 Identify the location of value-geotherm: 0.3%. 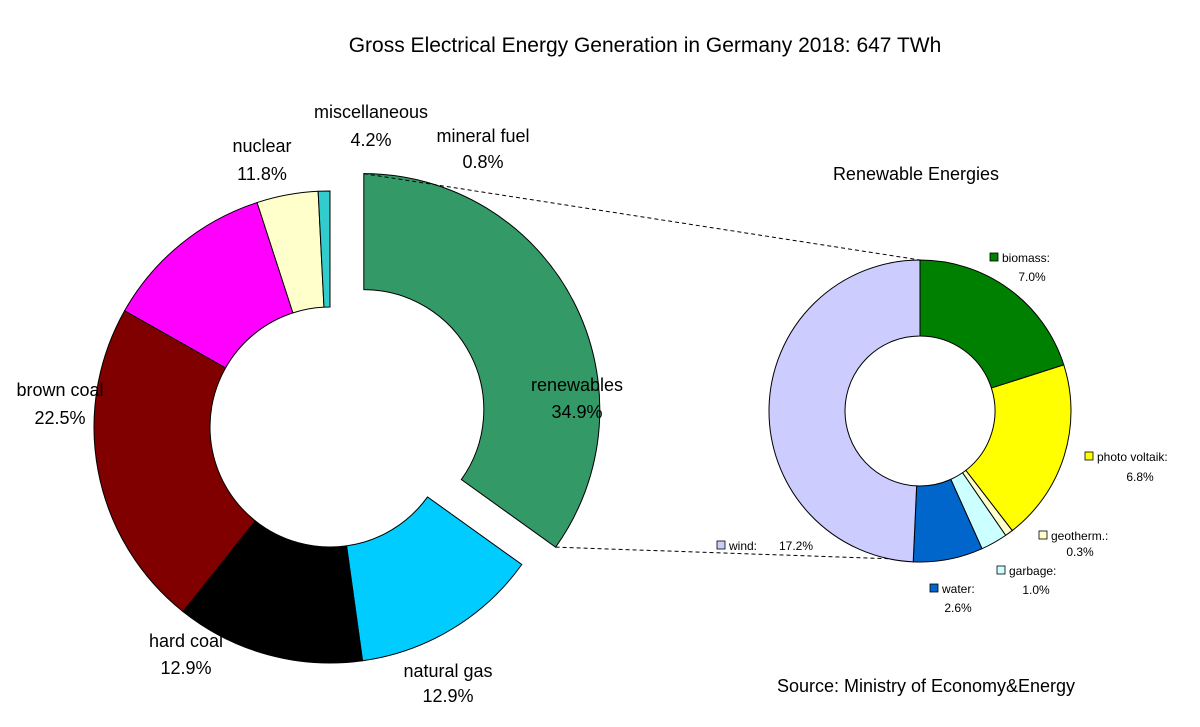
(1080, 552).